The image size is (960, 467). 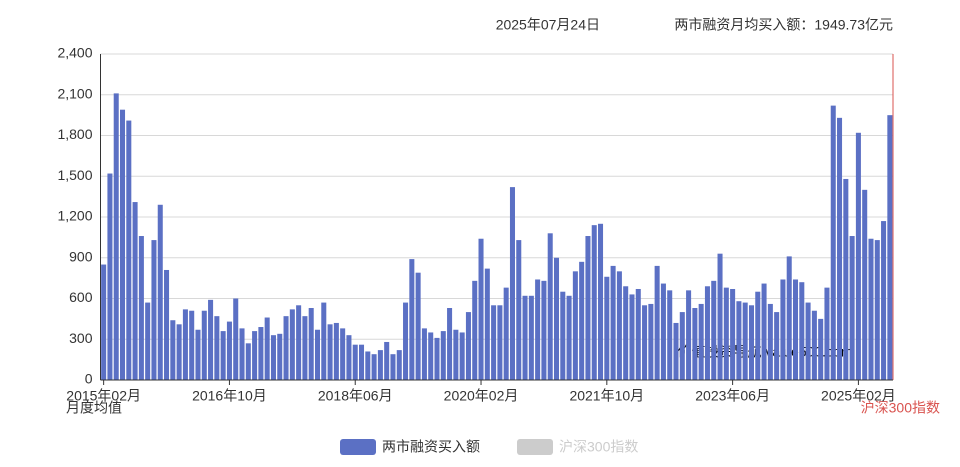 What do you see at coordinates (74, 93) in the screenshot?
I see `y-tick-label: 2,100` at bounding box center [74, 93].